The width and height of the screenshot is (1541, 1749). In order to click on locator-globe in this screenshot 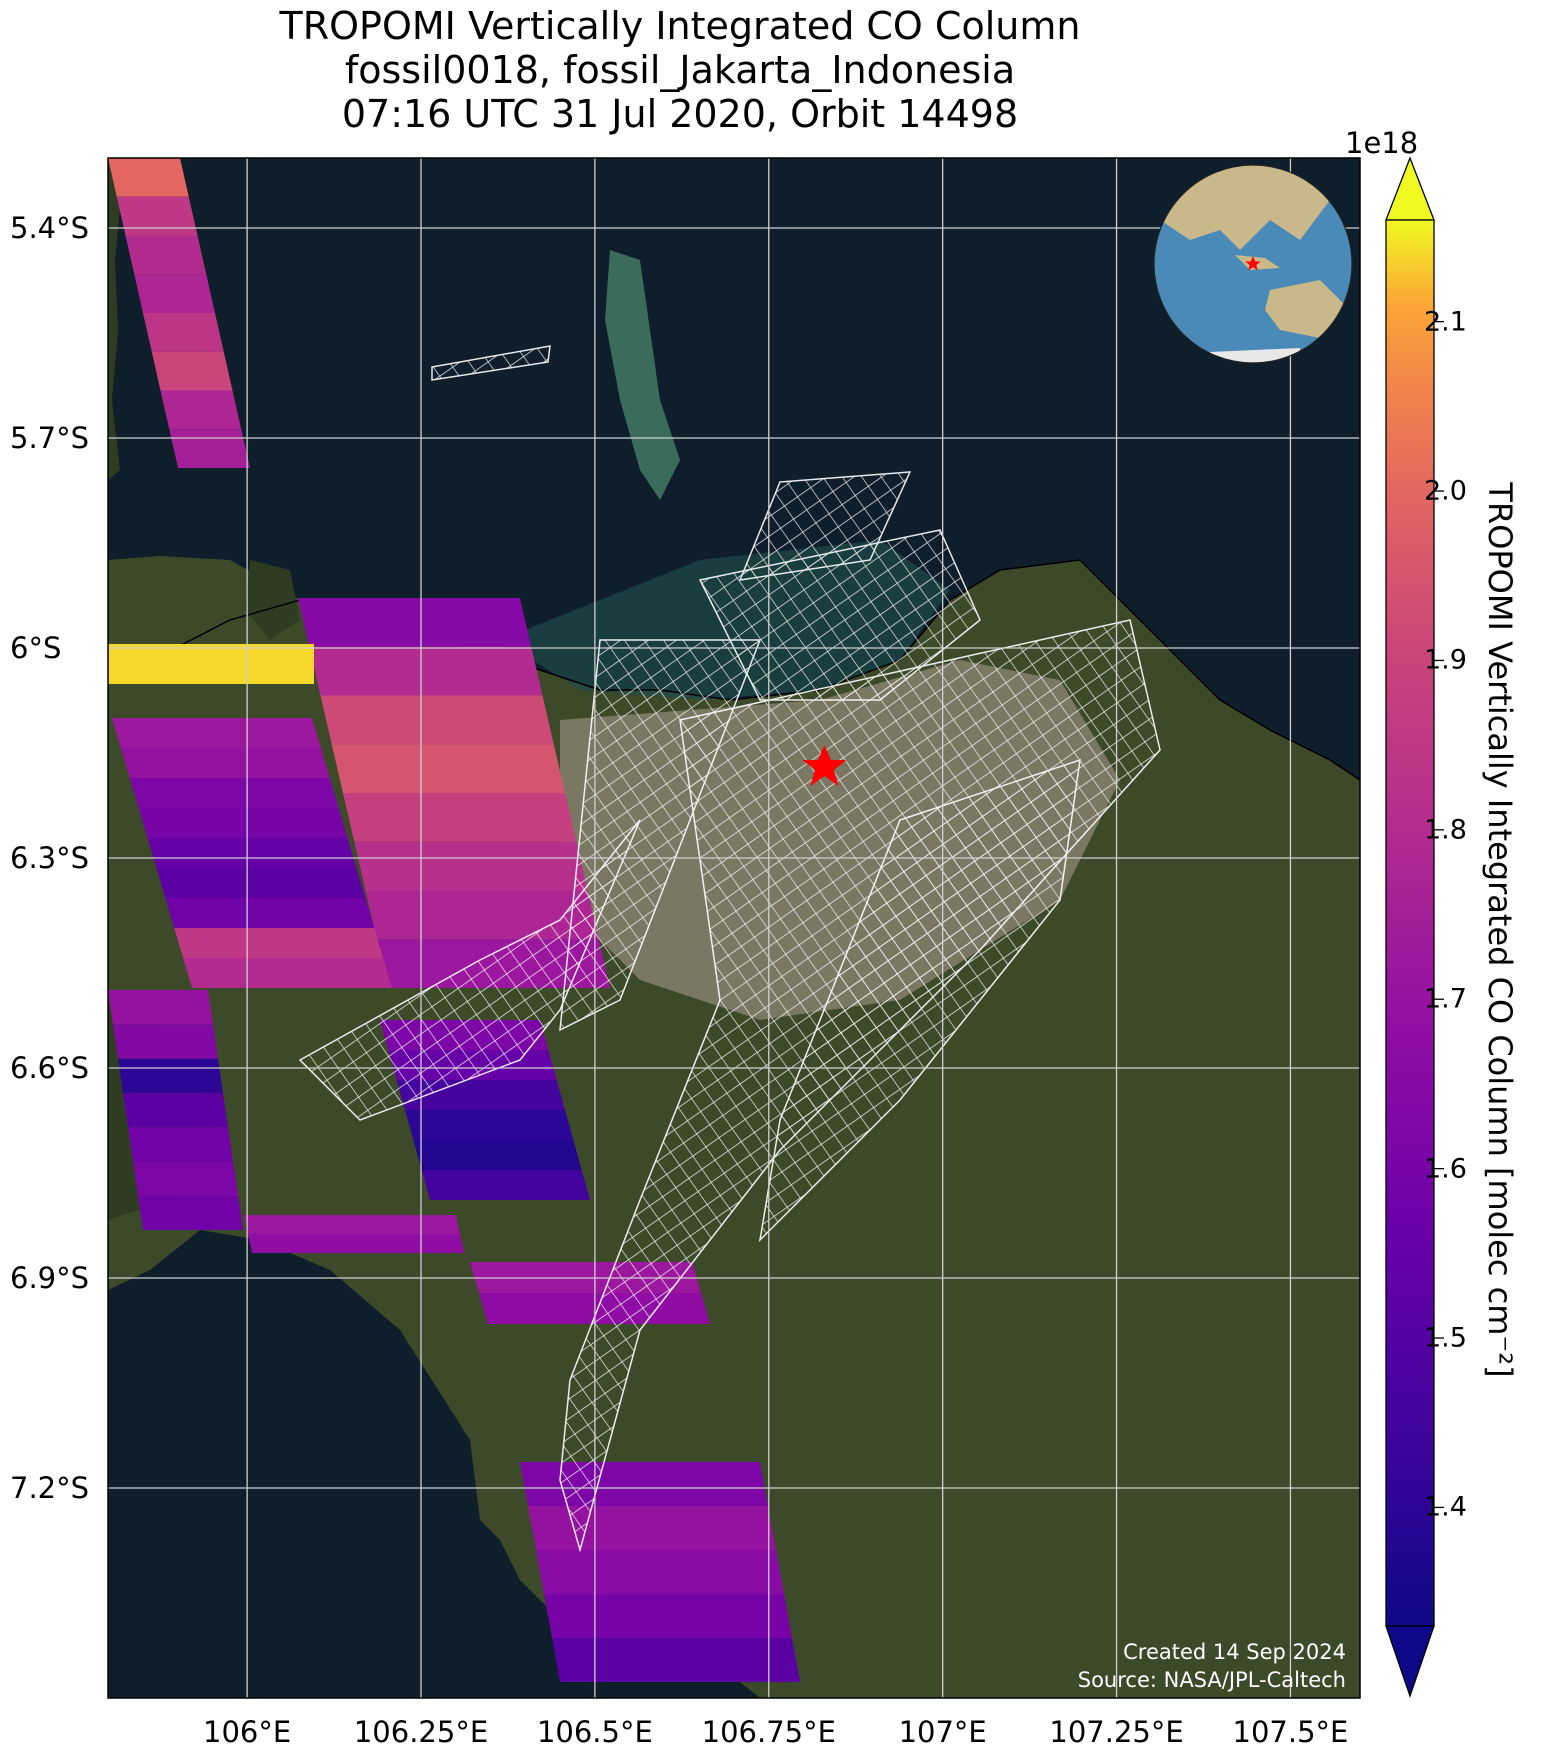, I will do `click(1253, 264)`.